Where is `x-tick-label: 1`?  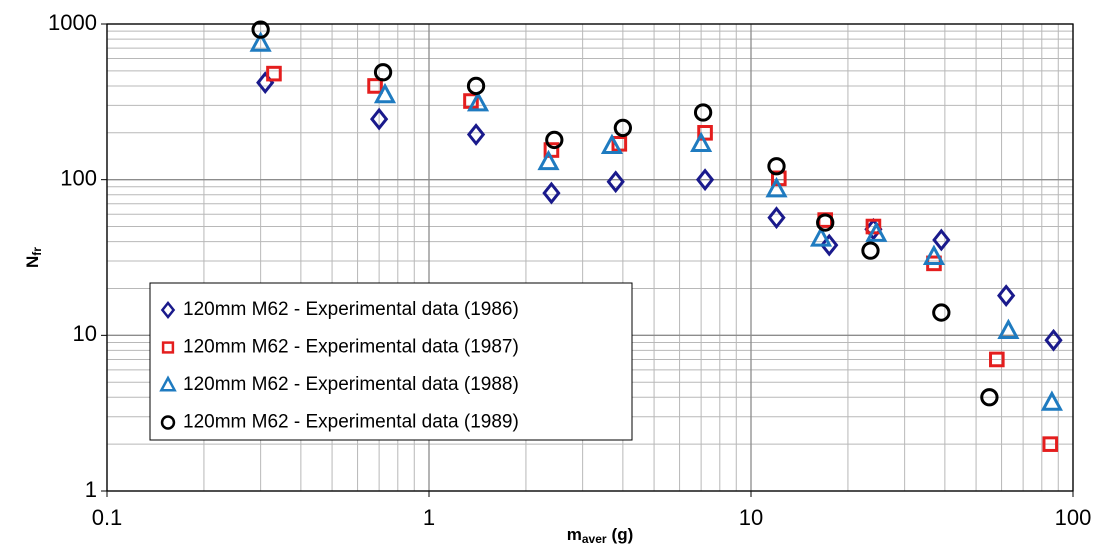 x-tick-label: 1 is located at coordinates (429, 517).